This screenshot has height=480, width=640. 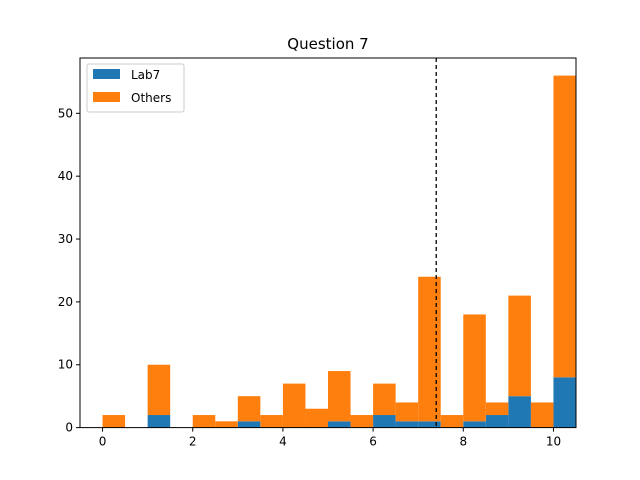 What do you see at coordinates (103, 442) in the screenshot?
I see `x-tick-label: 0` at bounding box center [103, 442].